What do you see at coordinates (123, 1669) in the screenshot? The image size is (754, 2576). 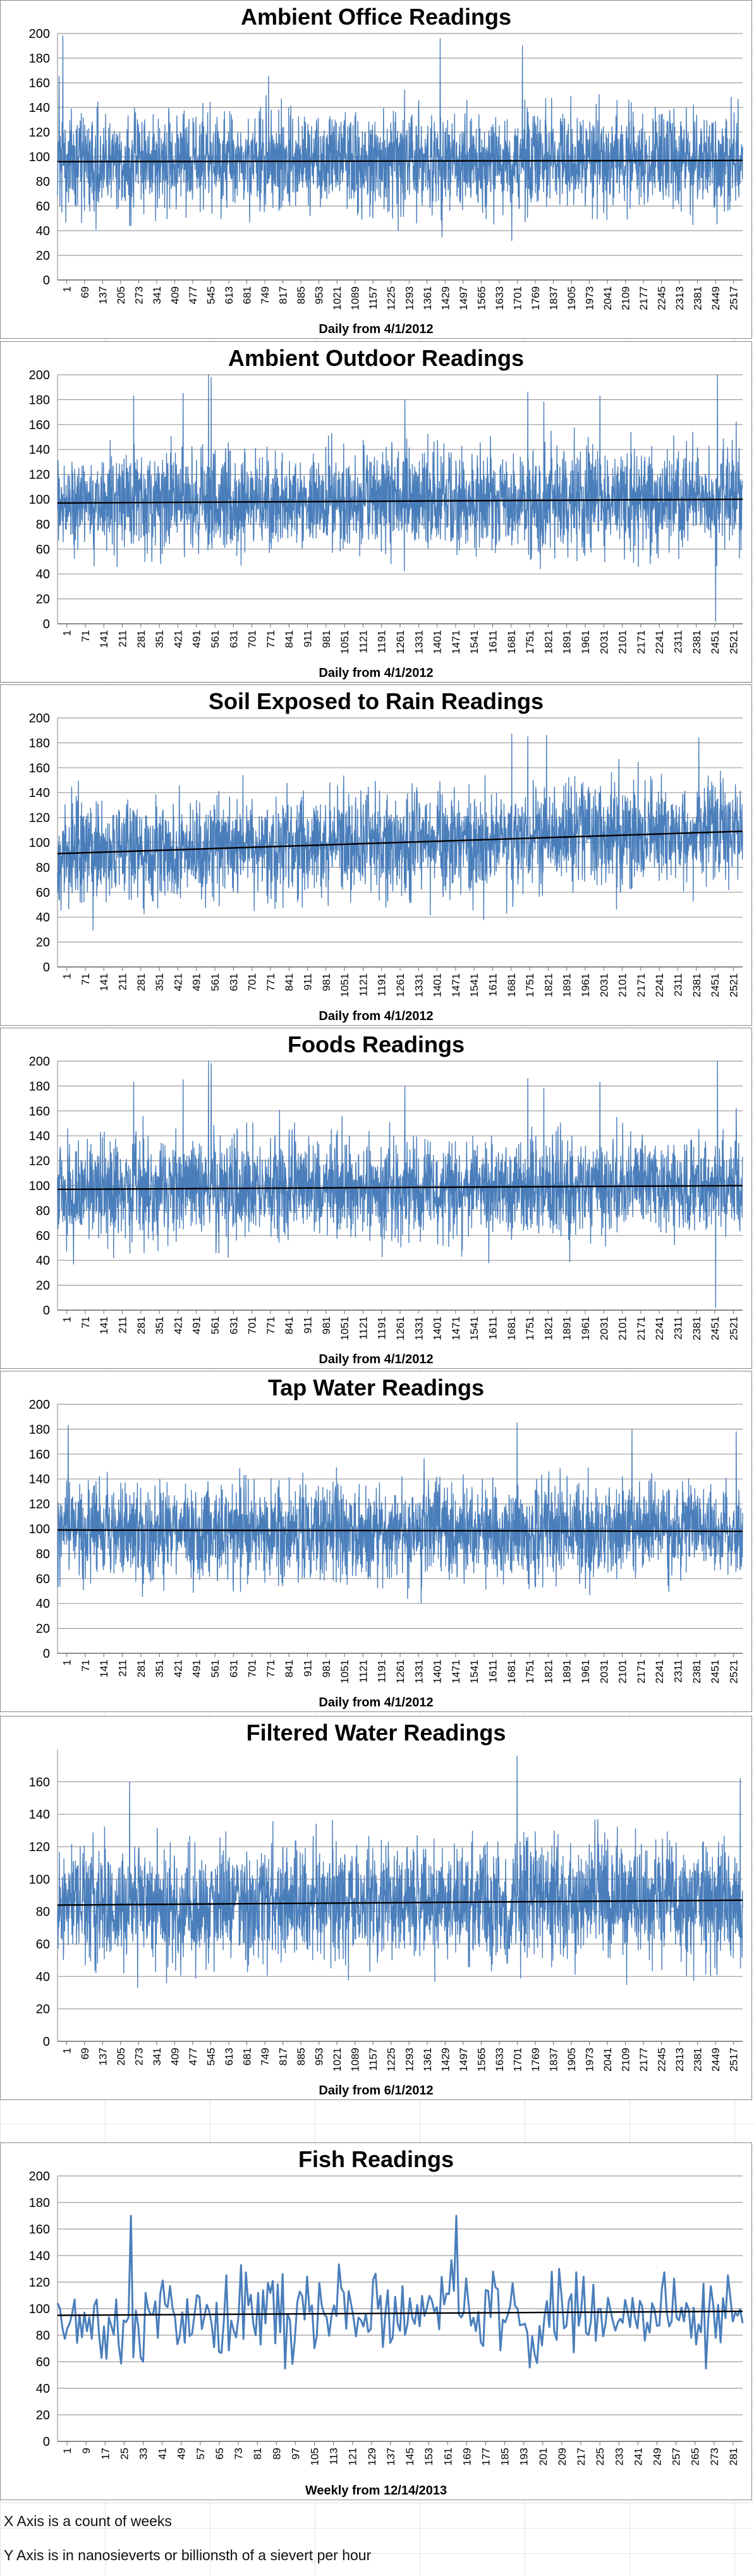 I see `x-tick-label: 211` at bounding box center [123, 1669].